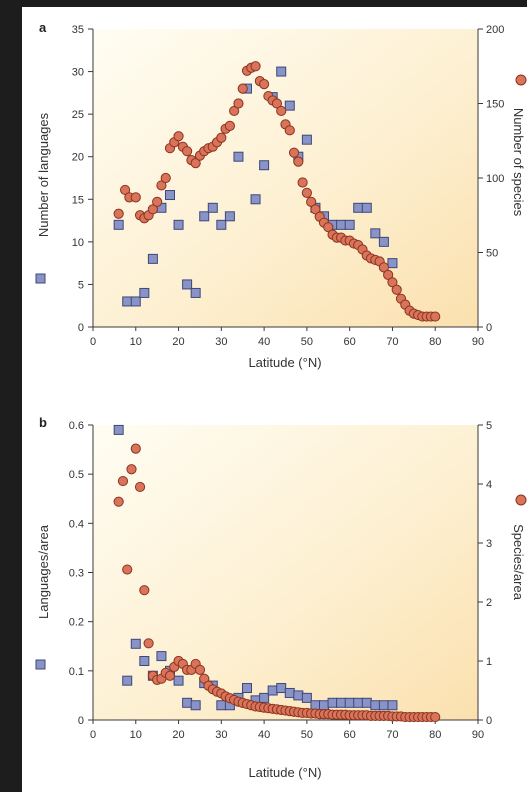  What do you see at coordinates (521, 80) in the screenshot?
I see `panel-a-right-legend-circle` at bounding box center [521, 80].